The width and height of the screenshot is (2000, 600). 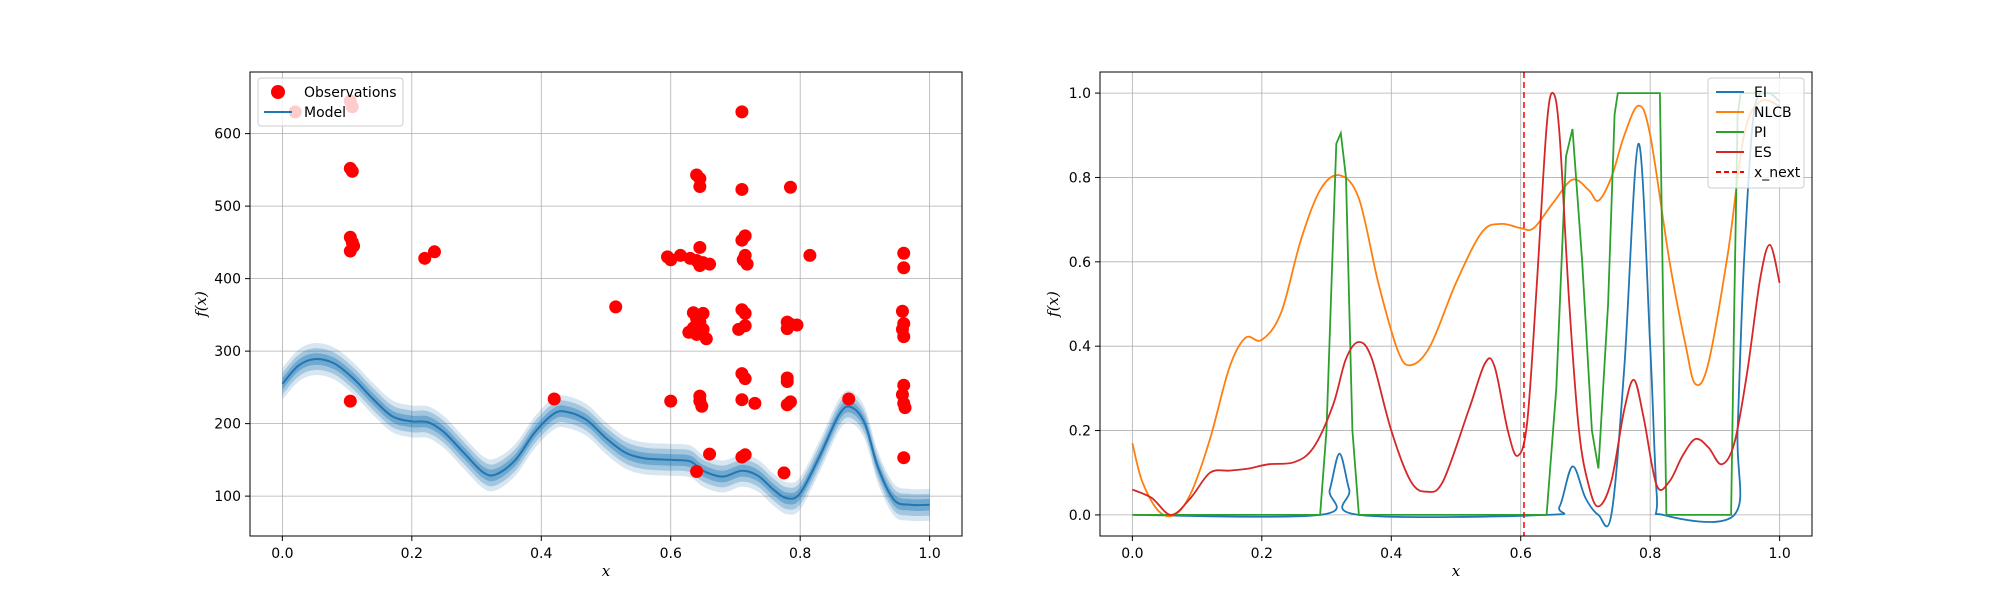 What do you see at coordinates (1773, 113) in the screenshot?
I see `chart1-legend-nlcb-label: NLCB` at bounding box center [1773, 113].